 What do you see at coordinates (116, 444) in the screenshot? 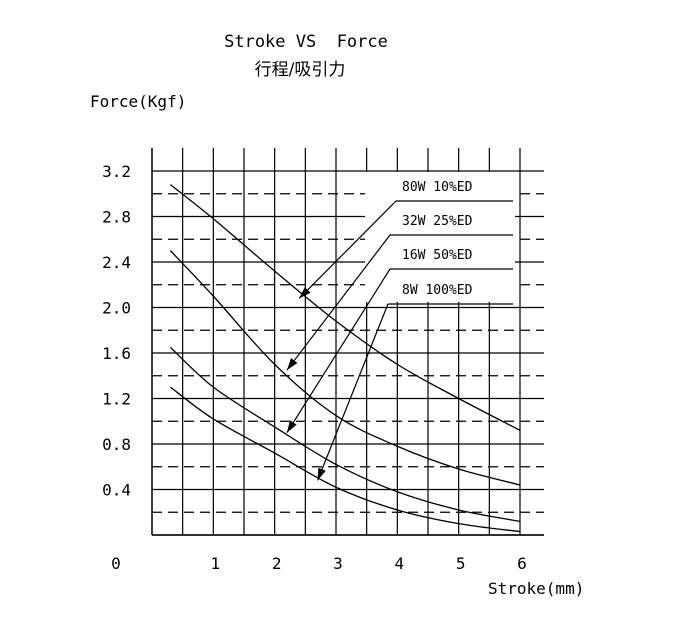
I see `y-tick-label: 0.8` at bounding box center [116, 444].